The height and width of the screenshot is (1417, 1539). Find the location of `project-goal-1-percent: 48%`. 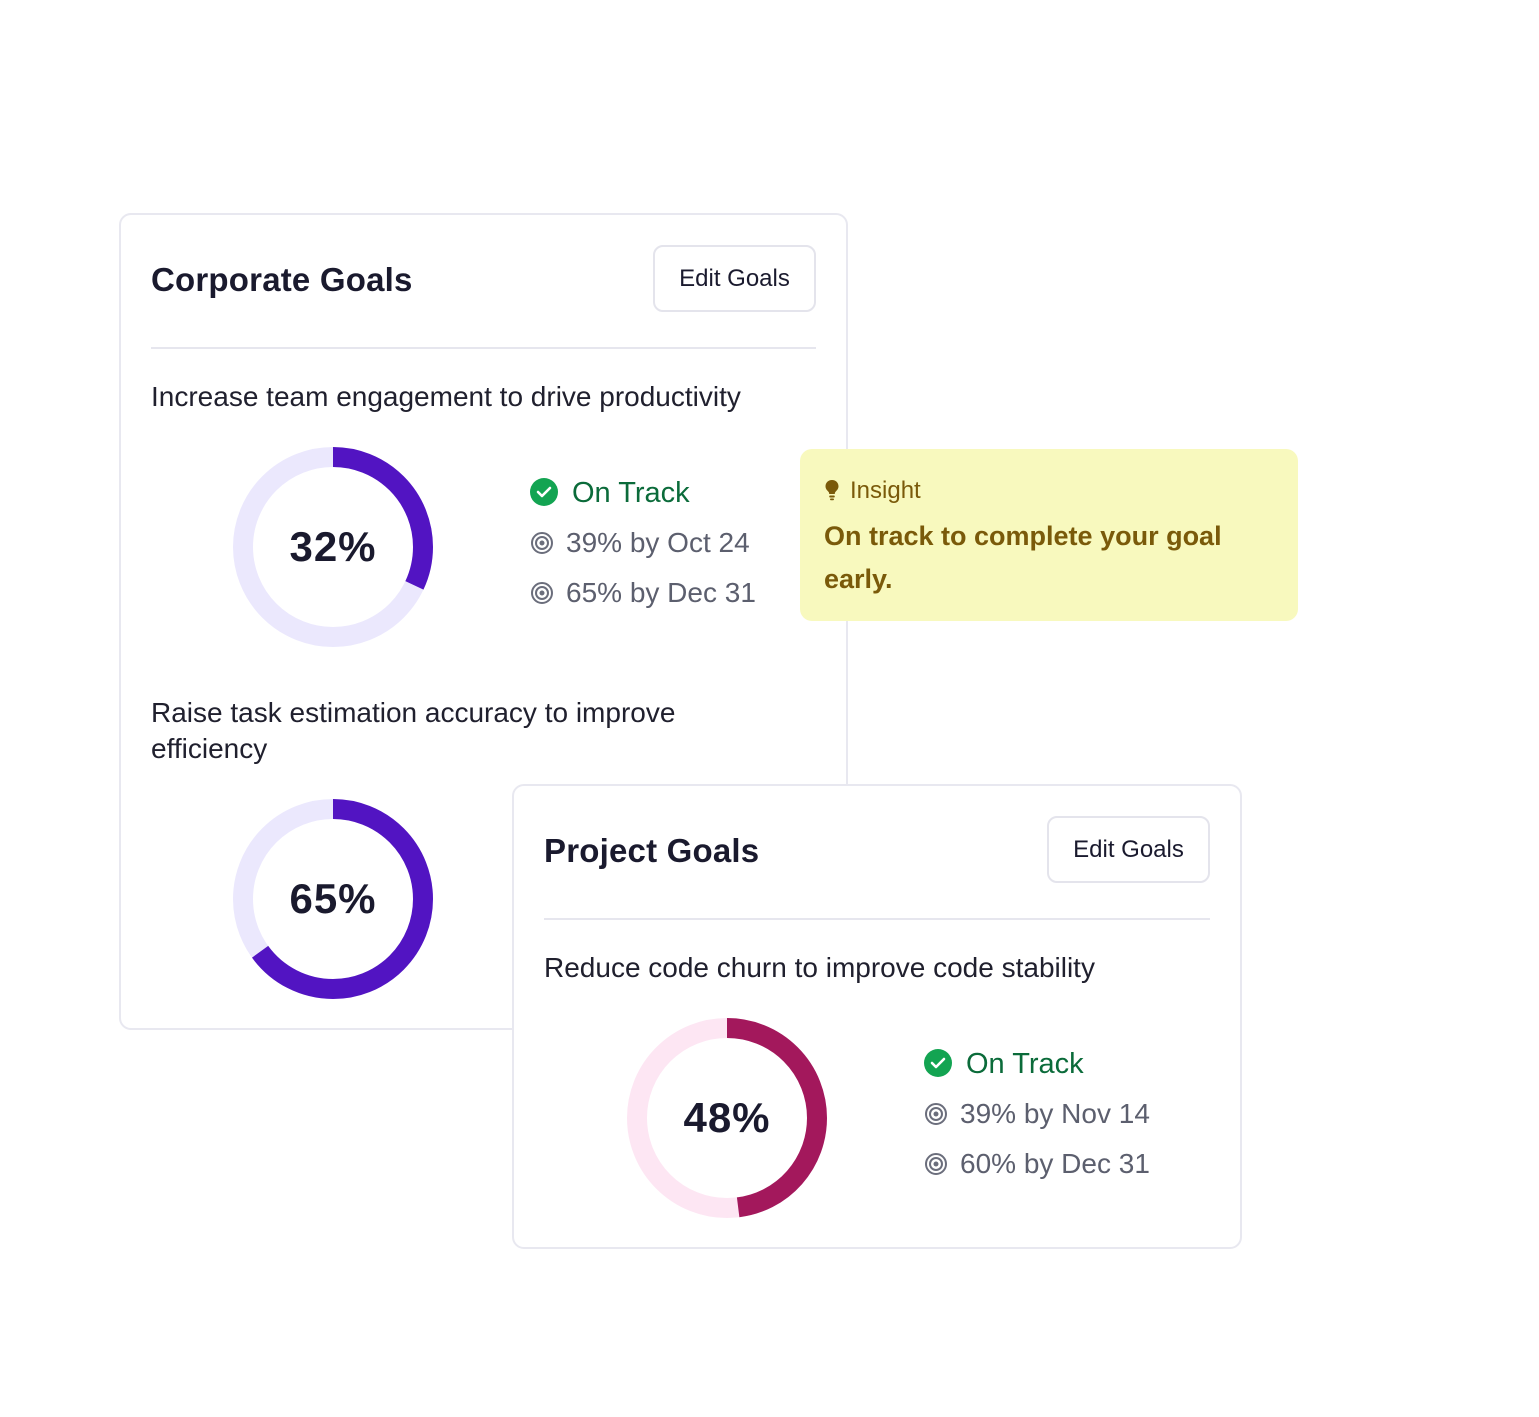

project-goal-1-percent: 48% is located at coordinates (727, 1117).